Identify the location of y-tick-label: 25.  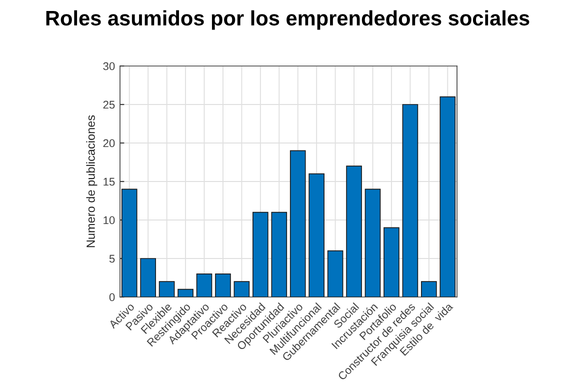
(109, 104).